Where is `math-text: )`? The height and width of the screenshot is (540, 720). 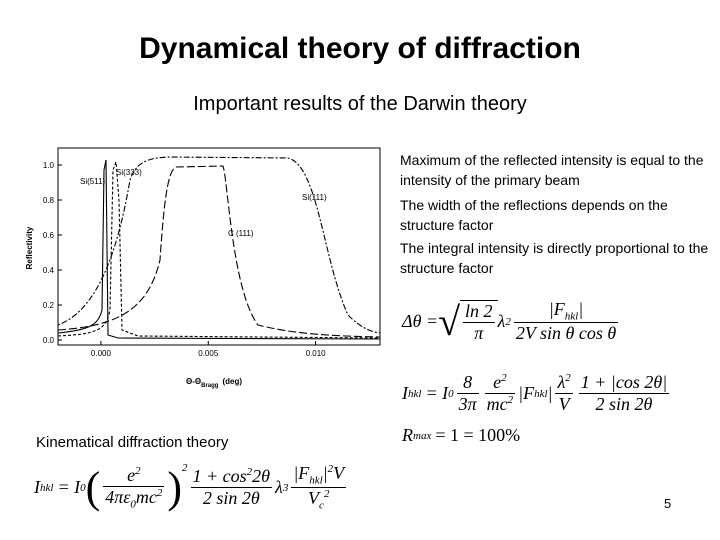
math-text: ) is located at coordinates (175, 487).